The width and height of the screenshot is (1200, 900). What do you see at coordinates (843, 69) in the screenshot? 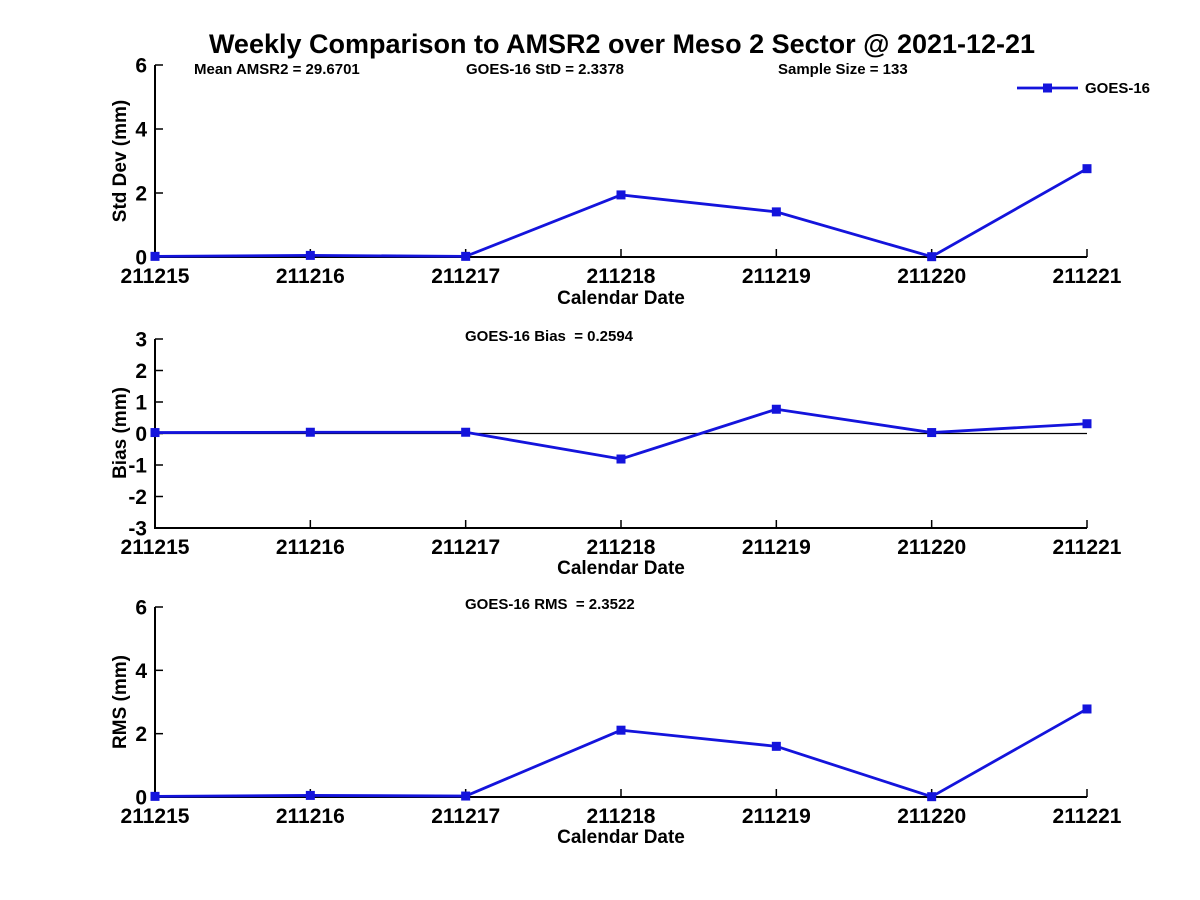
I see `annotation-sample-size: Sample Size = 133` at bounding box center [843, 69].